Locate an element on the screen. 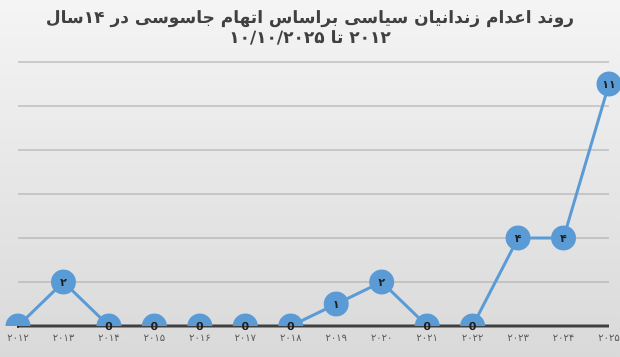  x-tick-label: ۲۰۱۶ is located at coordinates (200, 338).